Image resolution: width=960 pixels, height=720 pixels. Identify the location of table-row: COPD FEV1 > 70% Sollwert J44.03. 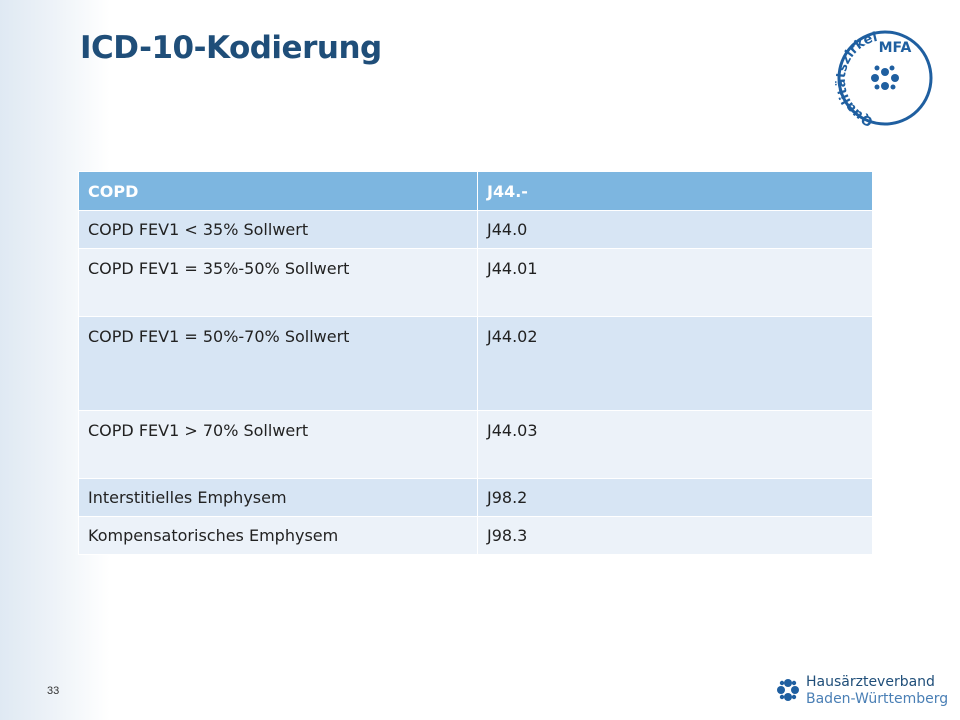
(475, 444).